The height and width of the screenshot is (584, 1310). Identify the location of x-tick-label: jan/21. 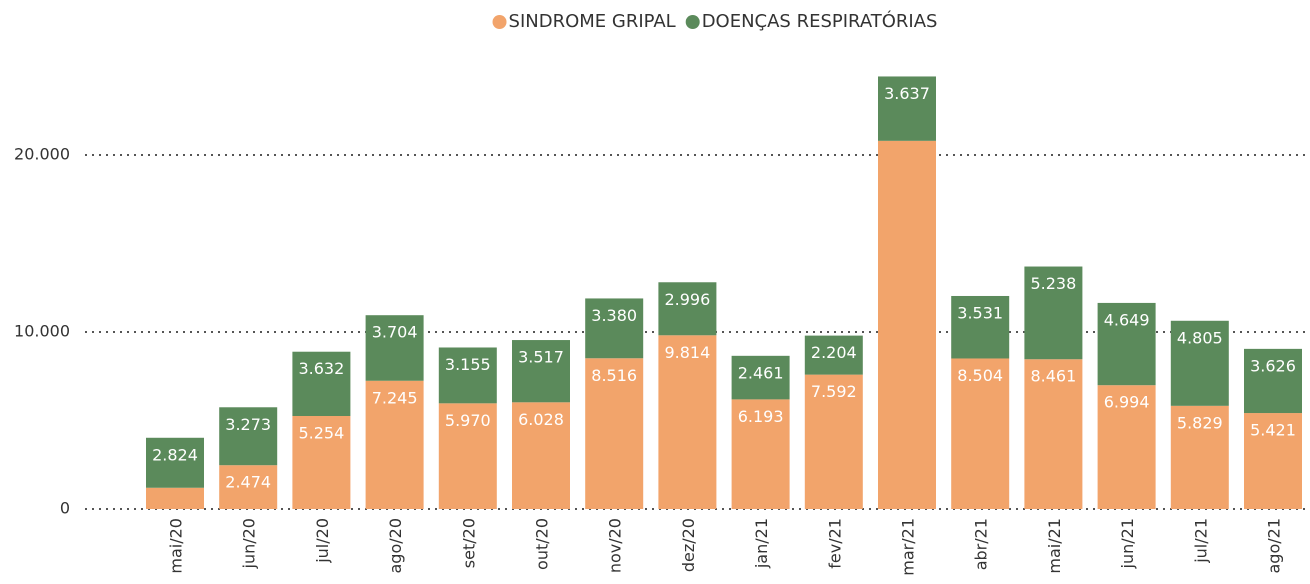
(761, 543).